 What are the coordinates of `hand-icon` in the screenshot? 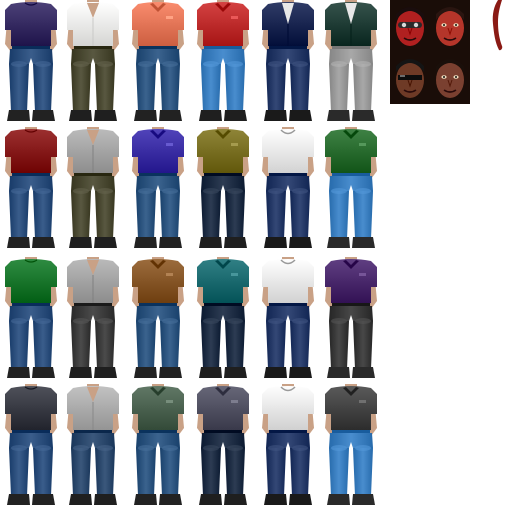 It's located at (497, 25).